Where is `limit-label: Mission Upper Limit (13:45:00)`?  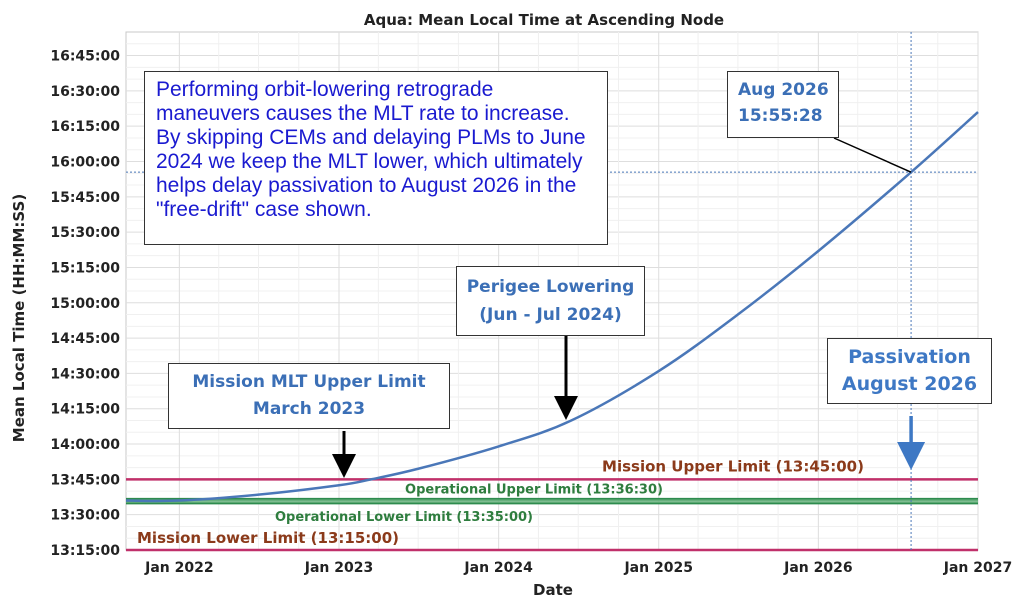 limit-label: Mission Upper Limit (13:45:00) is located at coordinates (733, 466).